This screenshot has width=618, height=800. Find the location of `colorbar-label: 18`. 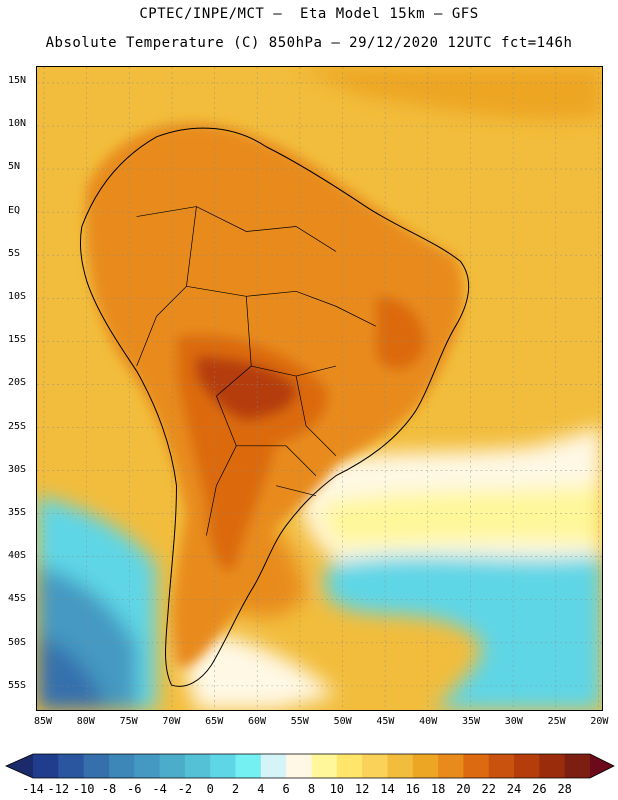

colorbar-label: 18 is located at coordinates (438, 789).